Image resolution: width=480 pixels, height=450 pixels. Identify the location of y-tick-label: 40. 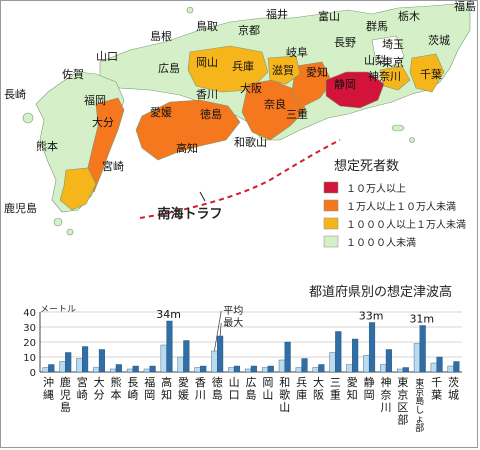
(29, 313).